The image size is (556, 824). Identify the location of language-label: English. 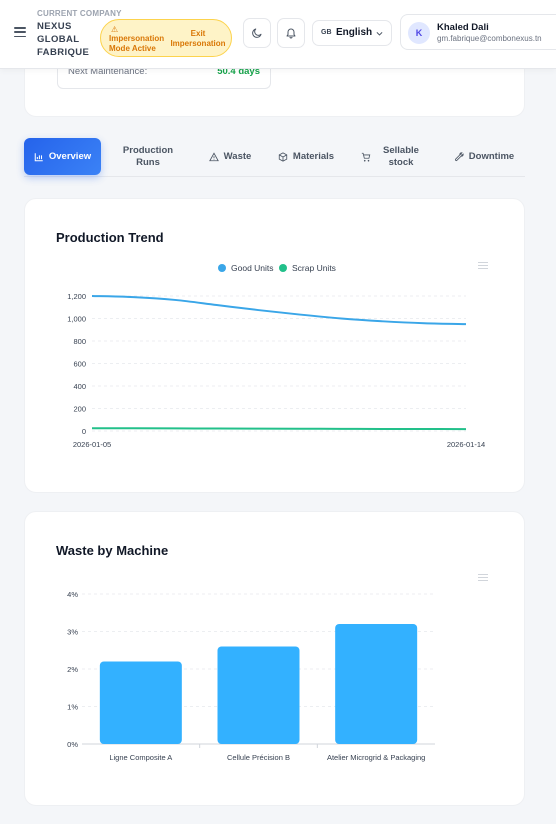
(354, 32).